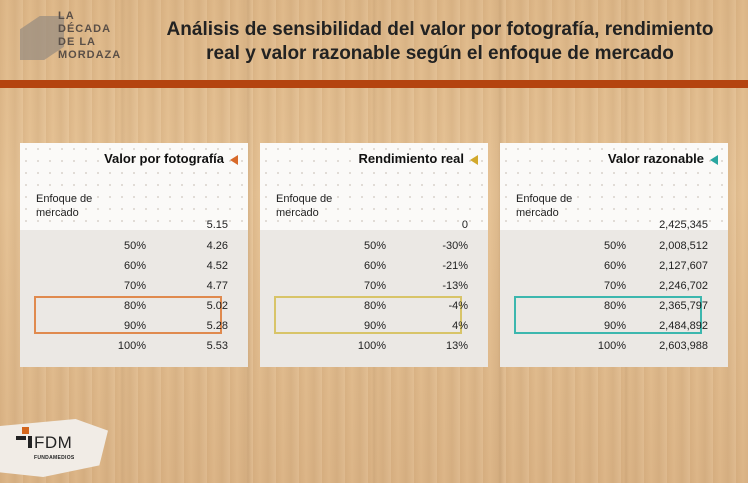 This screenshot has width=748, height=483. I want to click on table-row: 70% 4.77, so click(134, 287).